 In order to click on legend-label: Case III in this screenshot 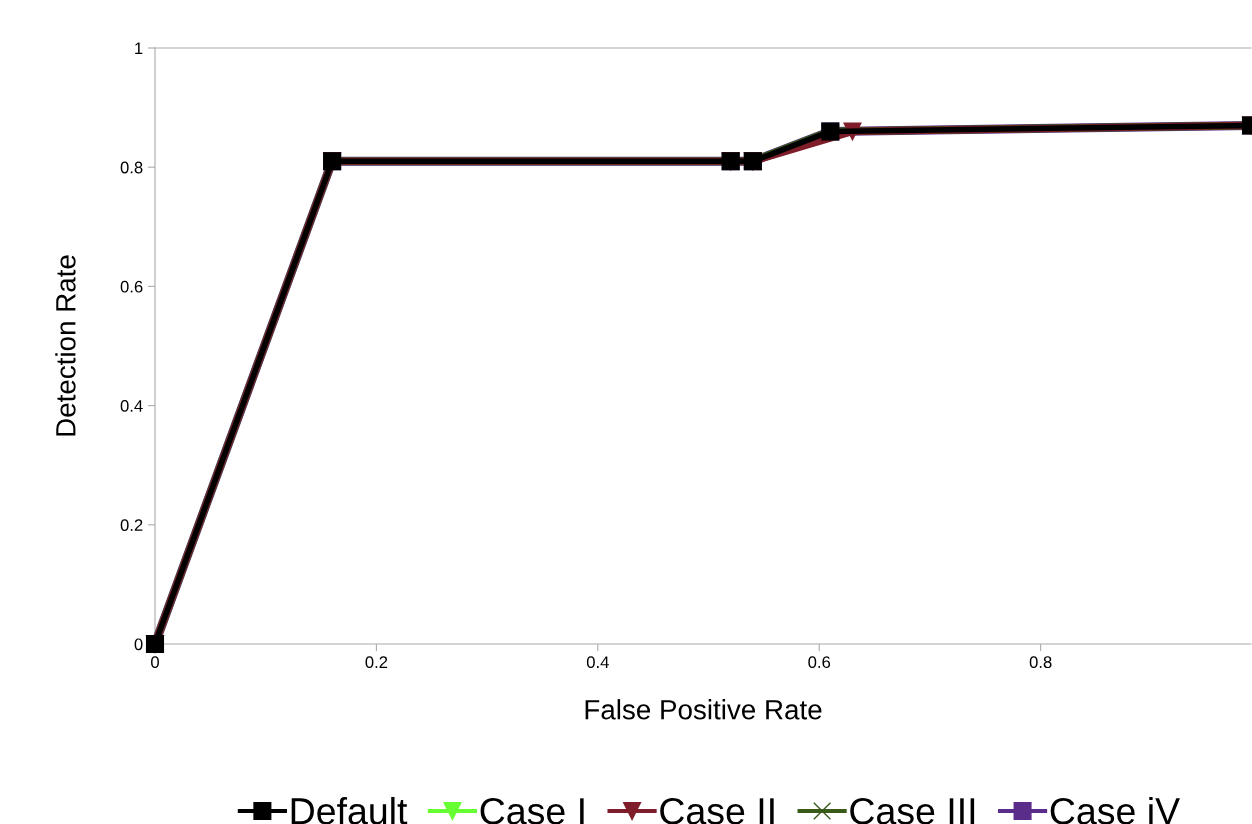, I will do `click(912, 810)`.